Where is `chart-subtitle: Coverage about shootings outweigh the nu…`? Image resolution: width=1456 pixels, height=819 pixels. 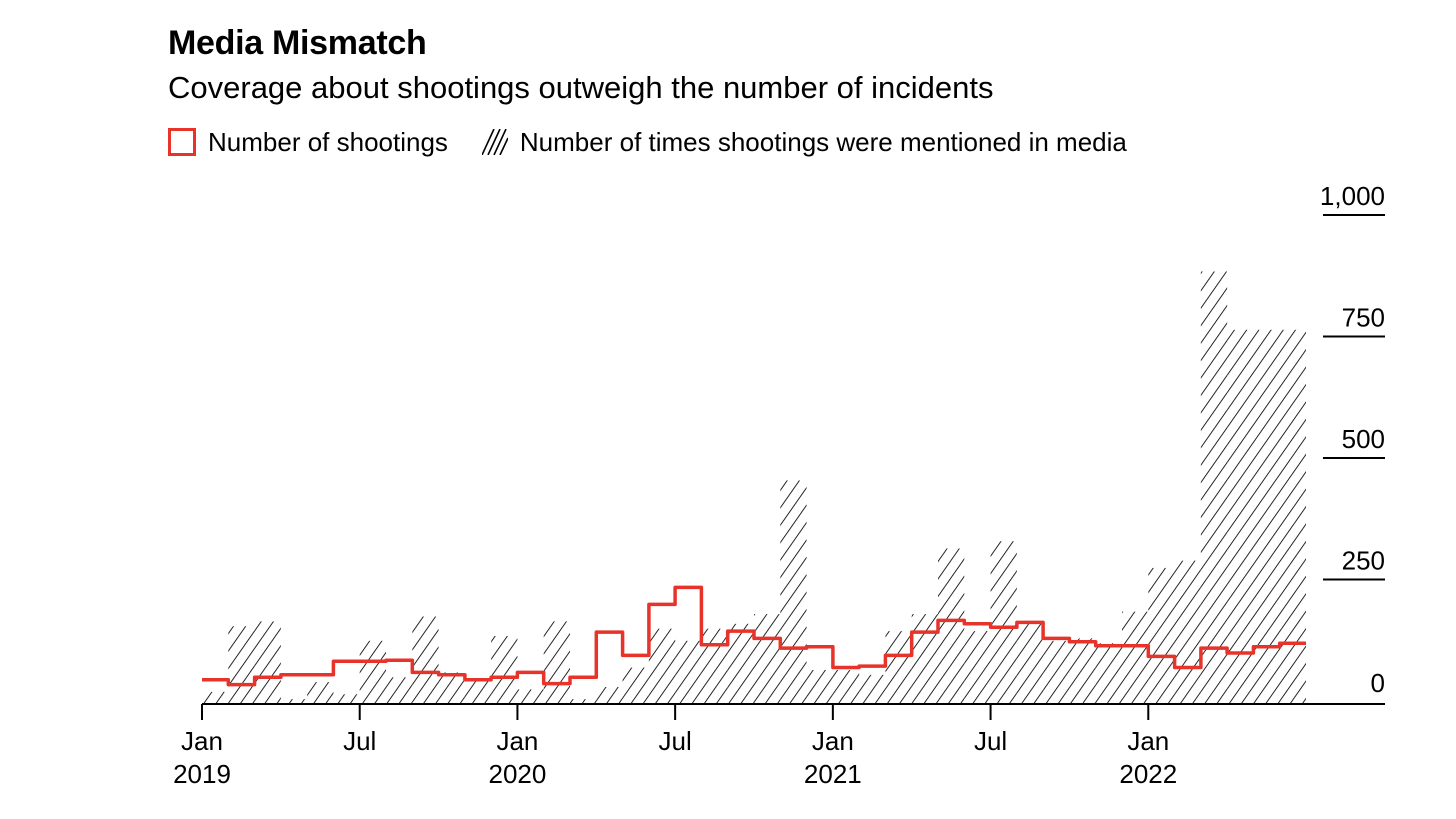 chart-subtitle: Coverage about shootings outweigh the nu… is located at coordinates (581, 87).